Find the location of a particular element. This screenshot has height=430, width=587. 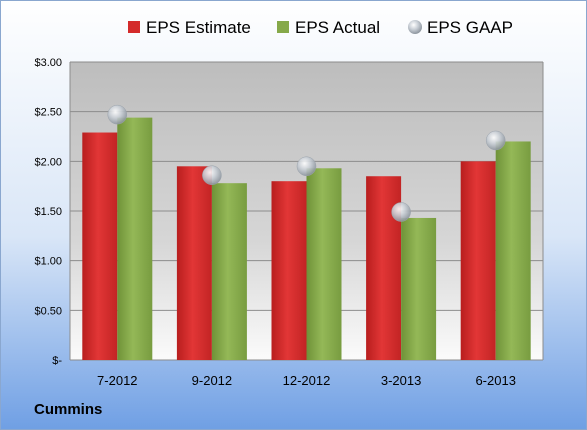

x-tick-label: 7-2012 is located at coordinates (117, 380).